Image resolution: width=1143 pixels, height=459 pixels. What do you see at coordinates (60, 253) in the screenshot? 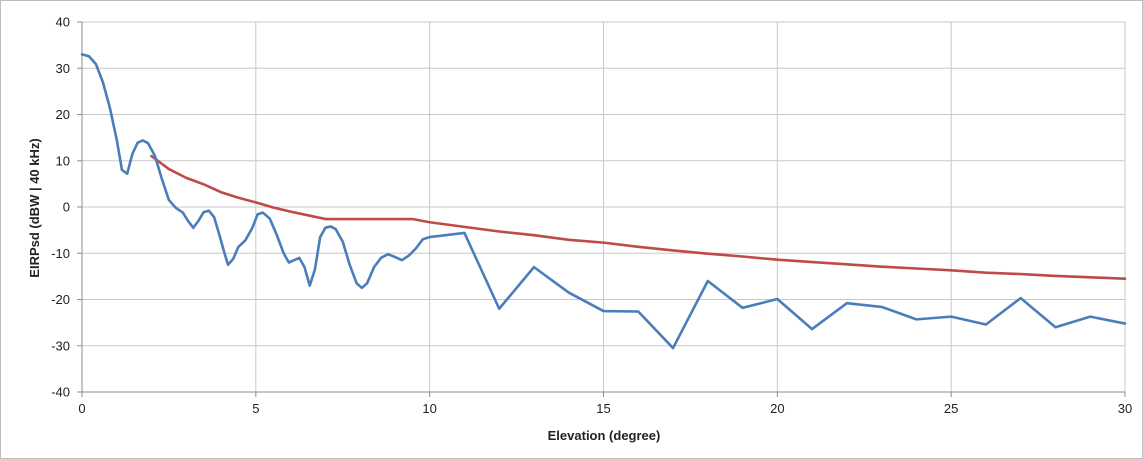
I see `y-tick-label: -10` at bounding box center [60, 253].